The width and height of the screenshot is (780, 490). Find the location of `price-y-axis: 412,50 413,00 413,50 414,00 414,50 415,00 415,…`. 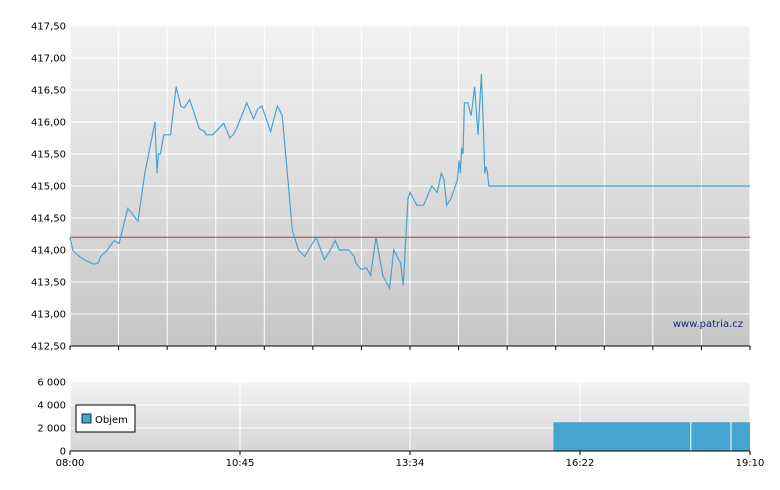

price-y-axis: 412,50 413,00 413,50 414,00 414,50 415,00 415,… is located at coordinates (48, 187).